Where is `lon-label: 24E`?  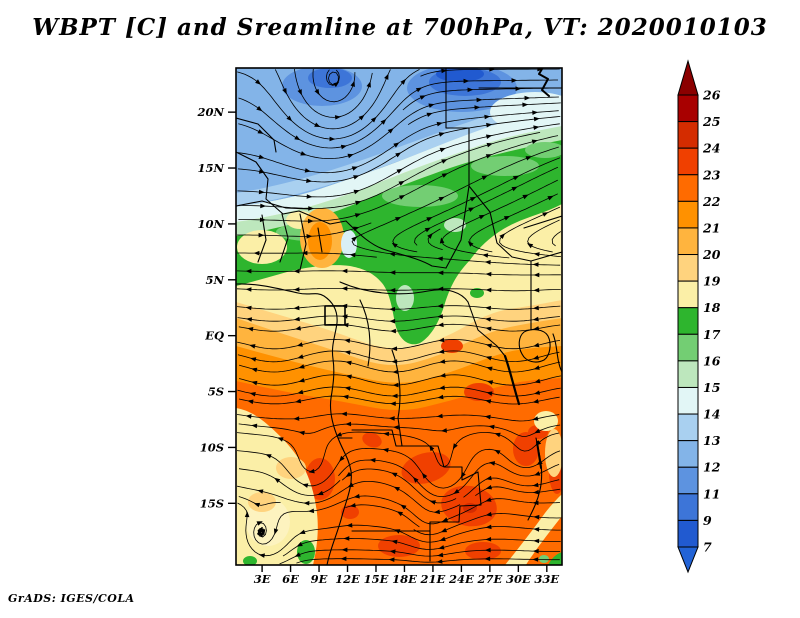
lon-label: 24E is located at coordinates (461, 579).